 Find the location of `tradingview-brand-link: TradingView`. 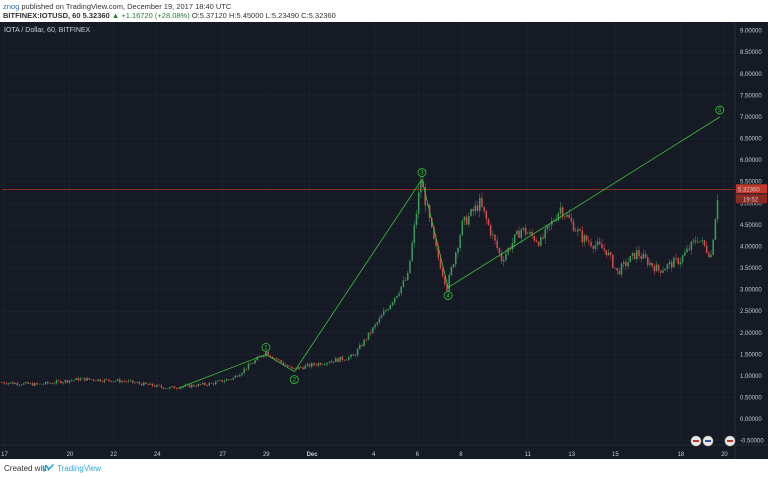

tradingview-brand-link: TradingView is located at coordinates (79, 468).